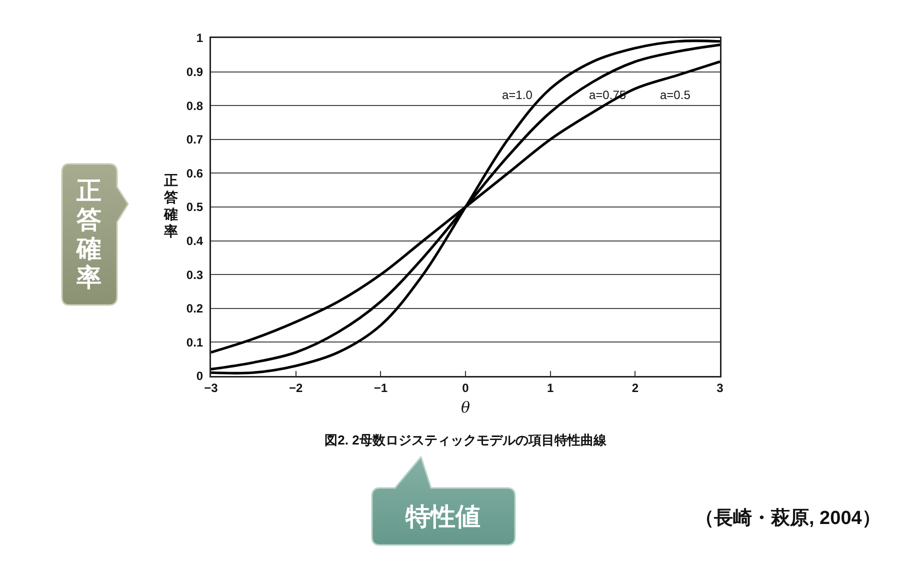 This screenshot has height=561, width=897. I want to click on y-tick-label: 0.1, so click(195, 342).